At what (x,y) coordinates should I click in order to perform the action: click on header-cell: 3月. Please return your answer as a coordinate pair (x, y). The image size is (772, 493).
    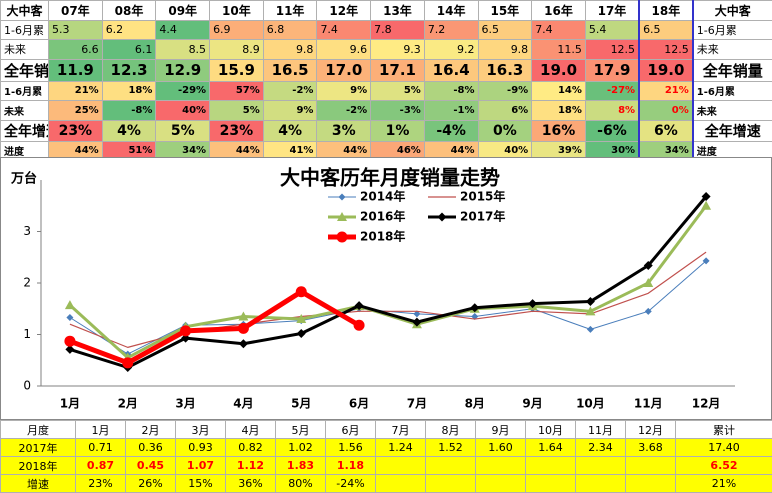
    Looking at the image, I should click on (201, 430).